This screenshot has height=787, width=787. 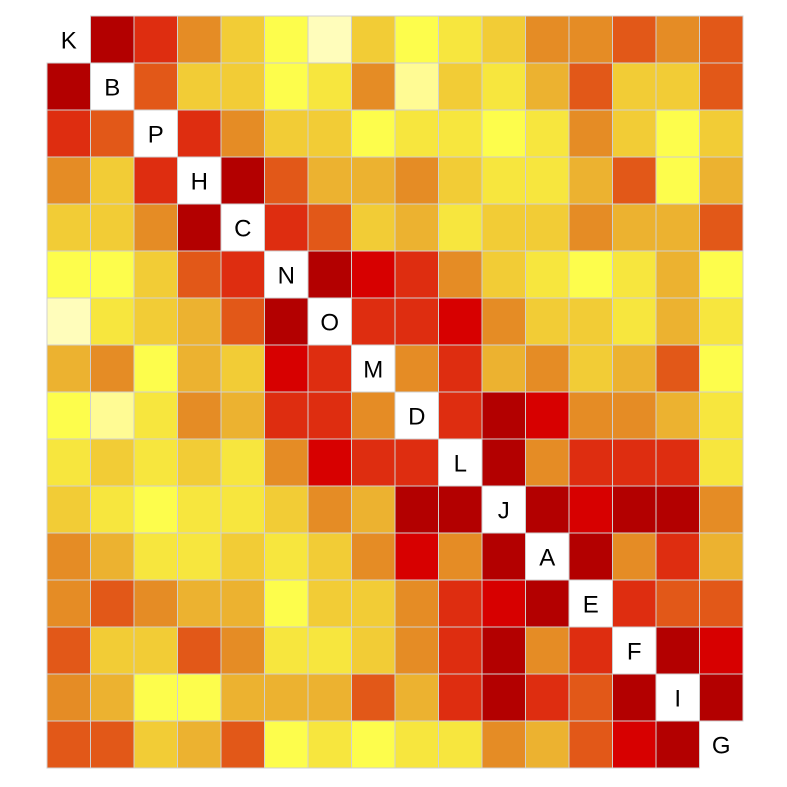 What do you see at coordinates (460, 464) in the screenshot?
I see `diagonal-label-L: L` at bounding box center [460, 464].